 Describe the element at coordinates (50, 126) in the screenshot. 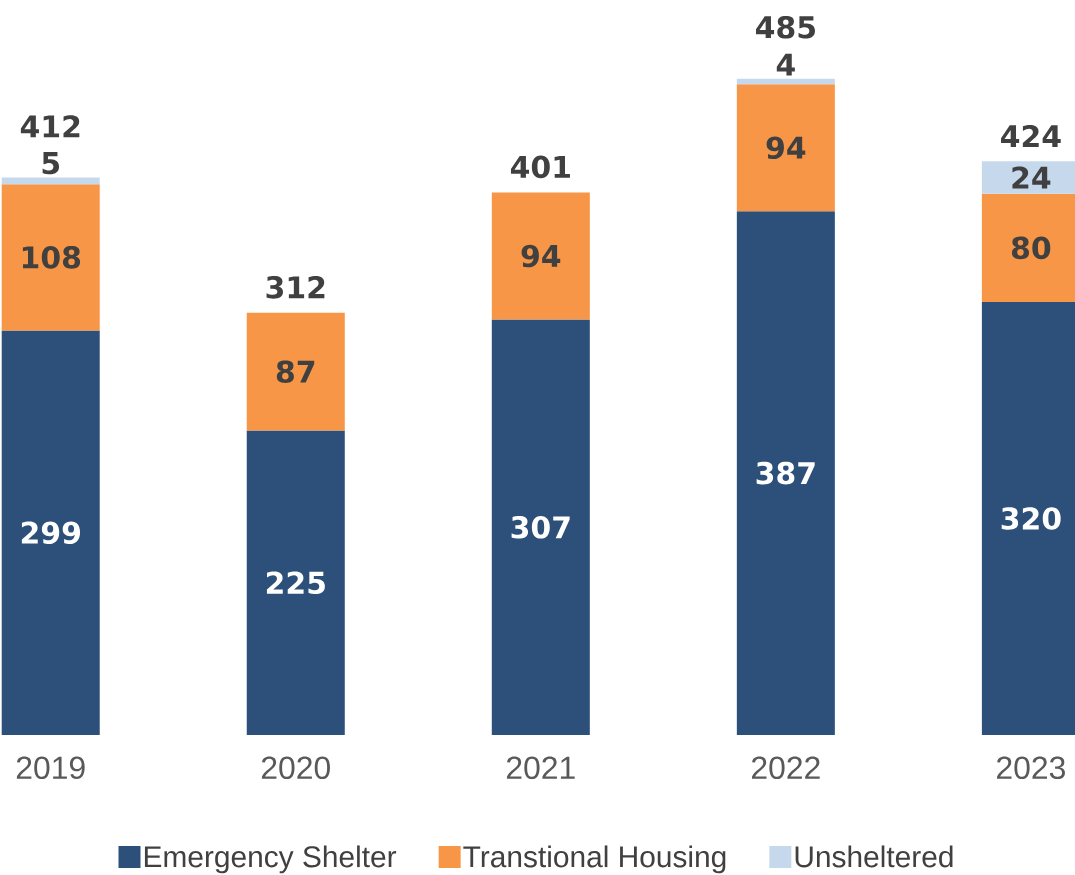

I see `total-label: 412` at that location.